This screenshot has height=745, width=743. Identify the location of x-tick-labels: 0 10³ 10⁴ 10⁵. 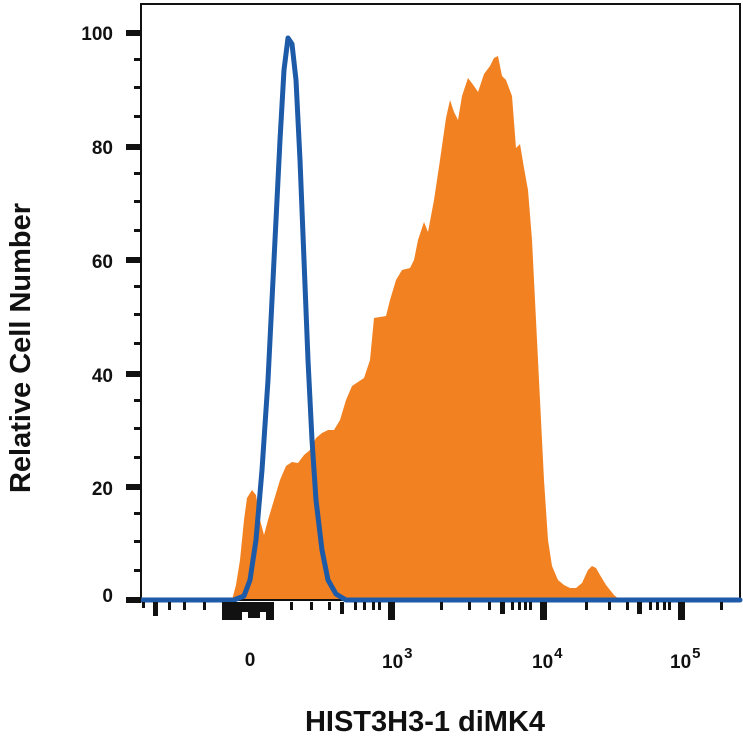
(473, 659).